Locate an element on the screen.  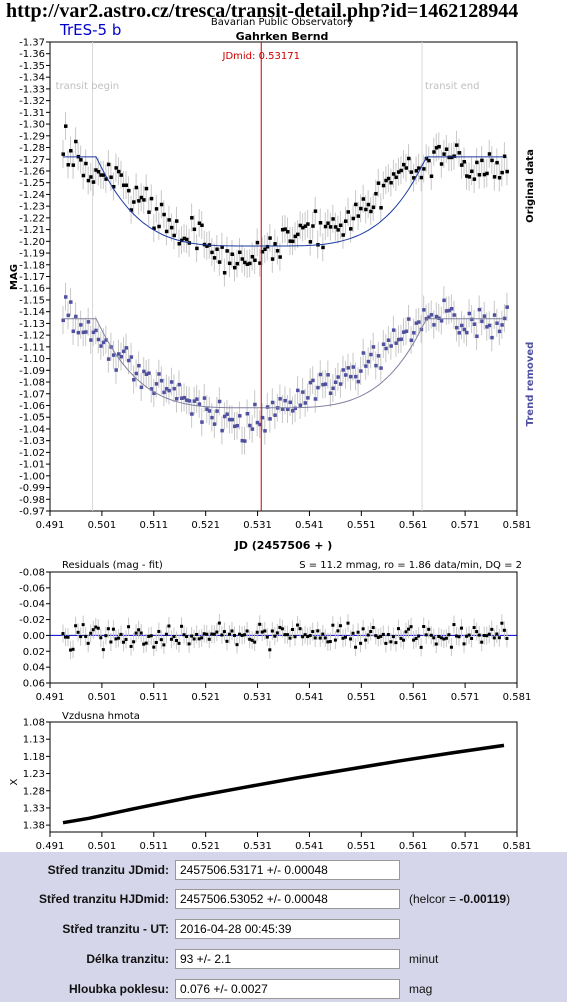
hjdmid-input is located at coordinates (287, 899).